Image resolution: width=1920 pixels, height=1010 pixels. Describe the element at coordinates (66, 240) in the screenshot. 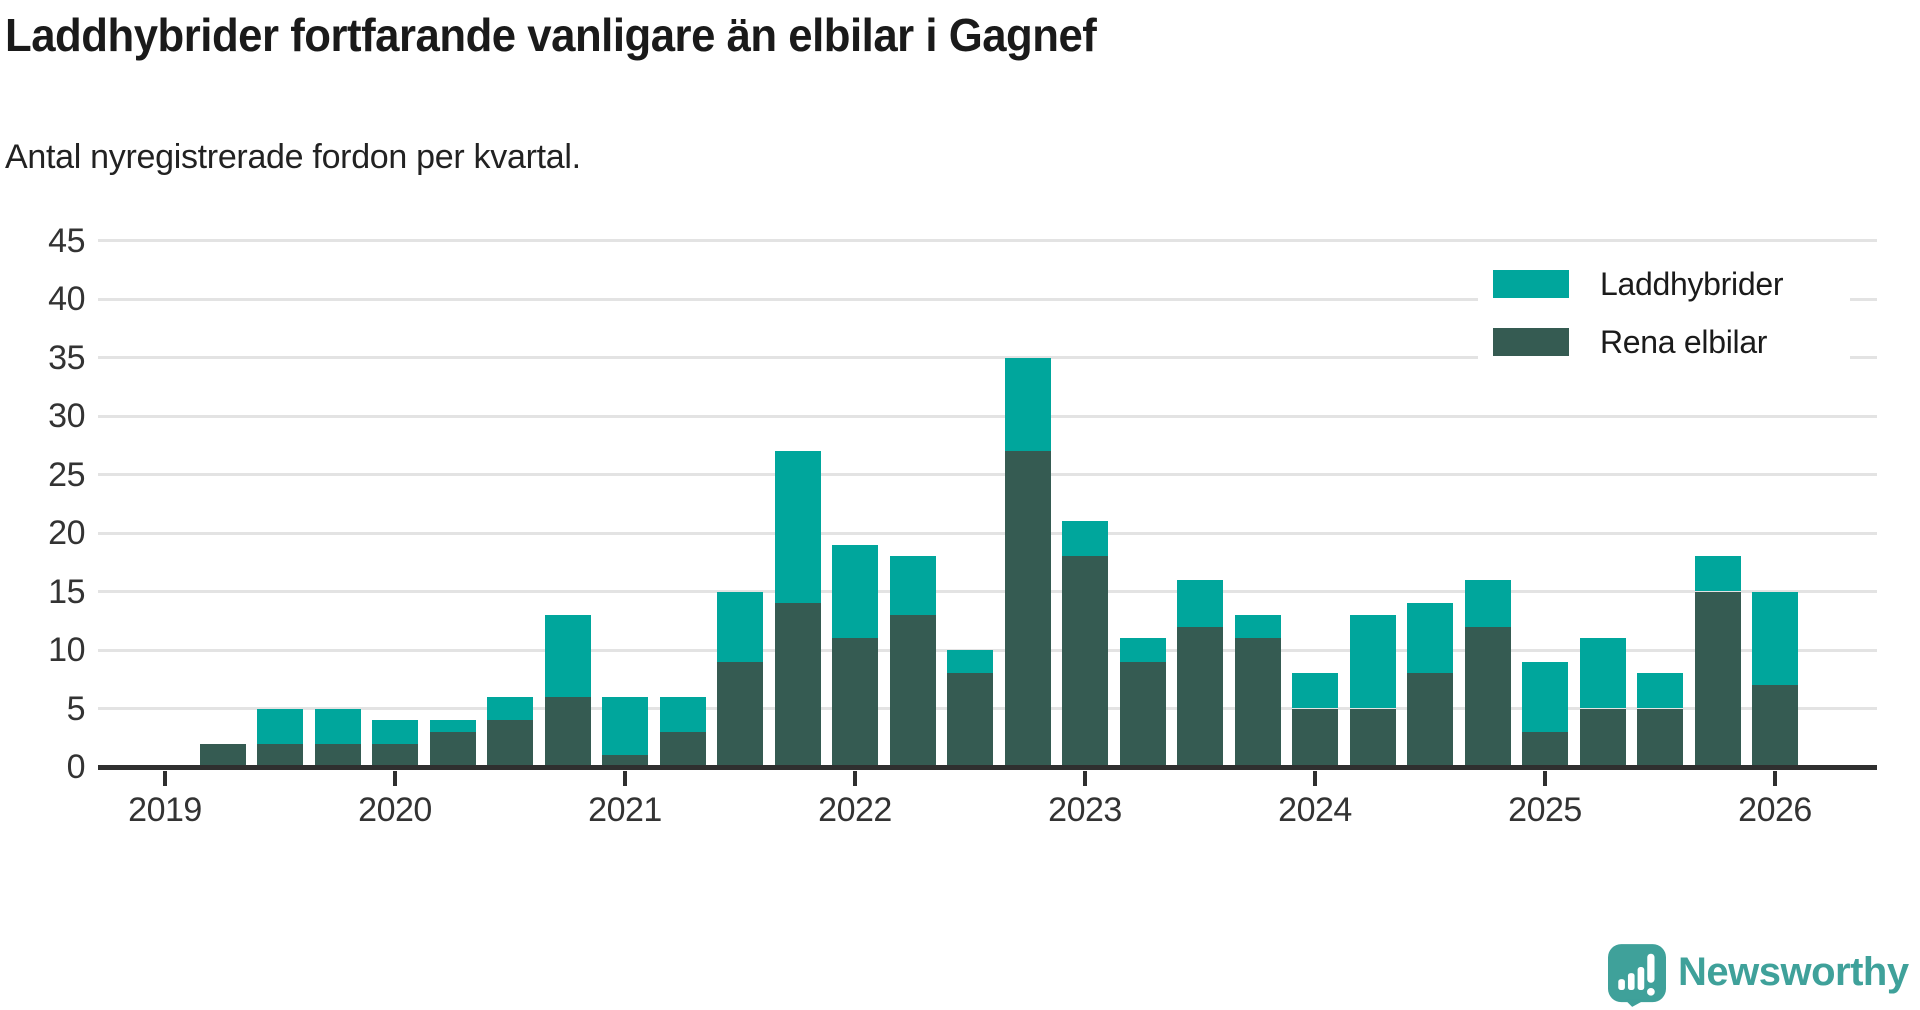

I see `y-axis-label: 45` at that location.